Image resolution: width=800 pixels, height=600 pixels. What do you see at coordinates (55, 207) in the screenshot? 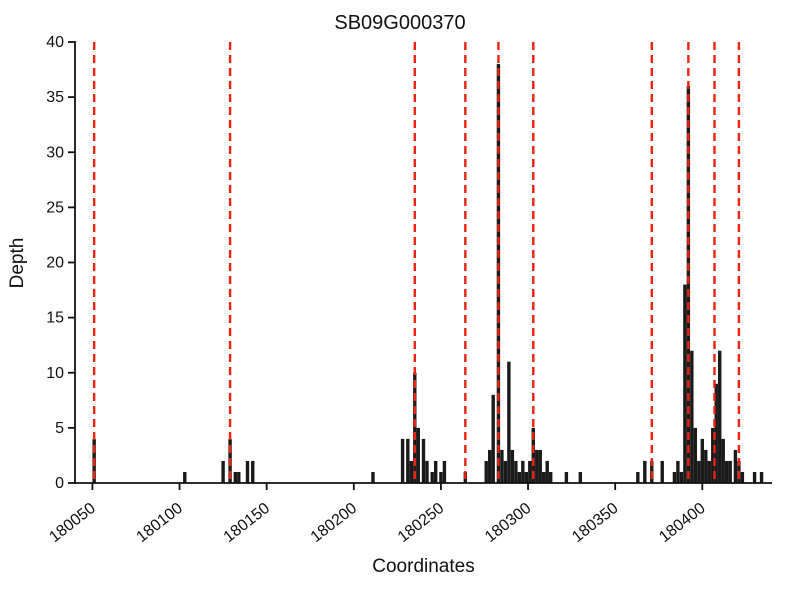
I see `y-tick-label: 25` at bounding box center [55, 207].